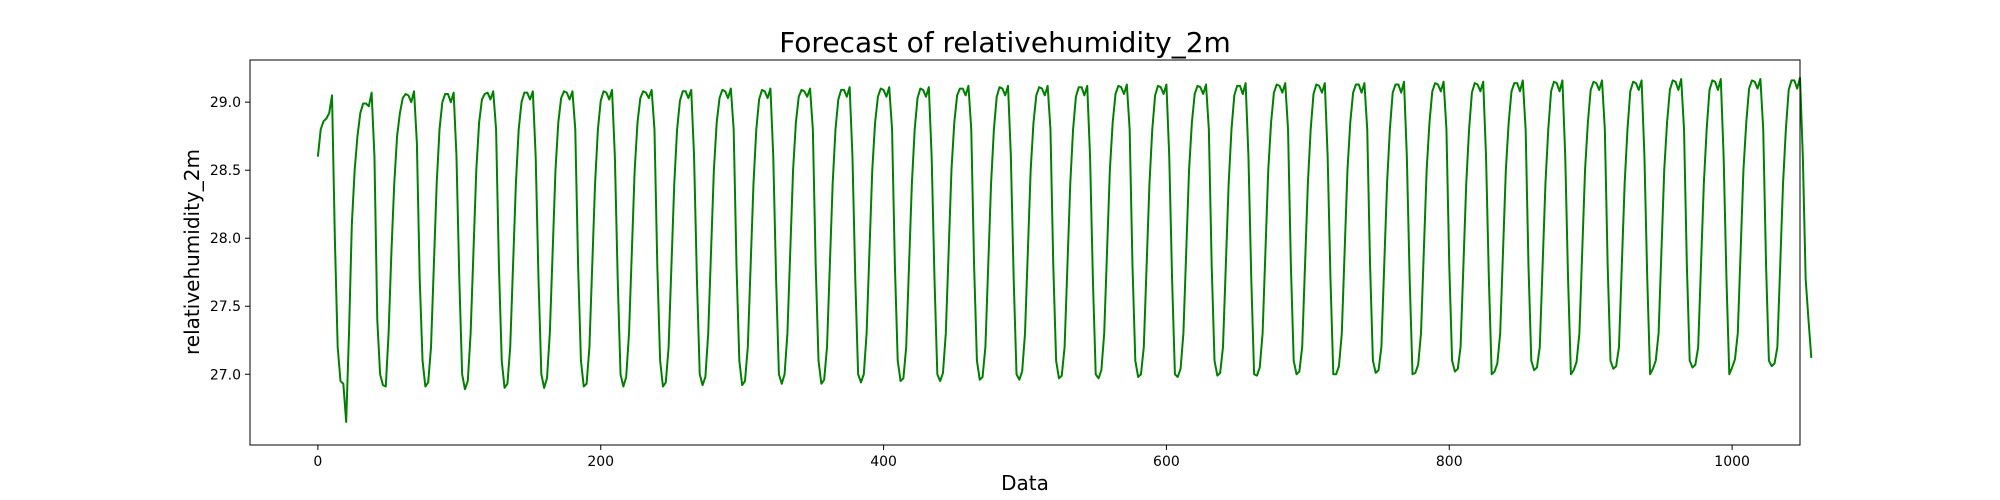 This screenshot has height=500, width=2000. Describe the element at coordinates (1031, 457) in the screenshot. I see `x-axis-ticks: 0 200 400 600 800 1000` at that location.